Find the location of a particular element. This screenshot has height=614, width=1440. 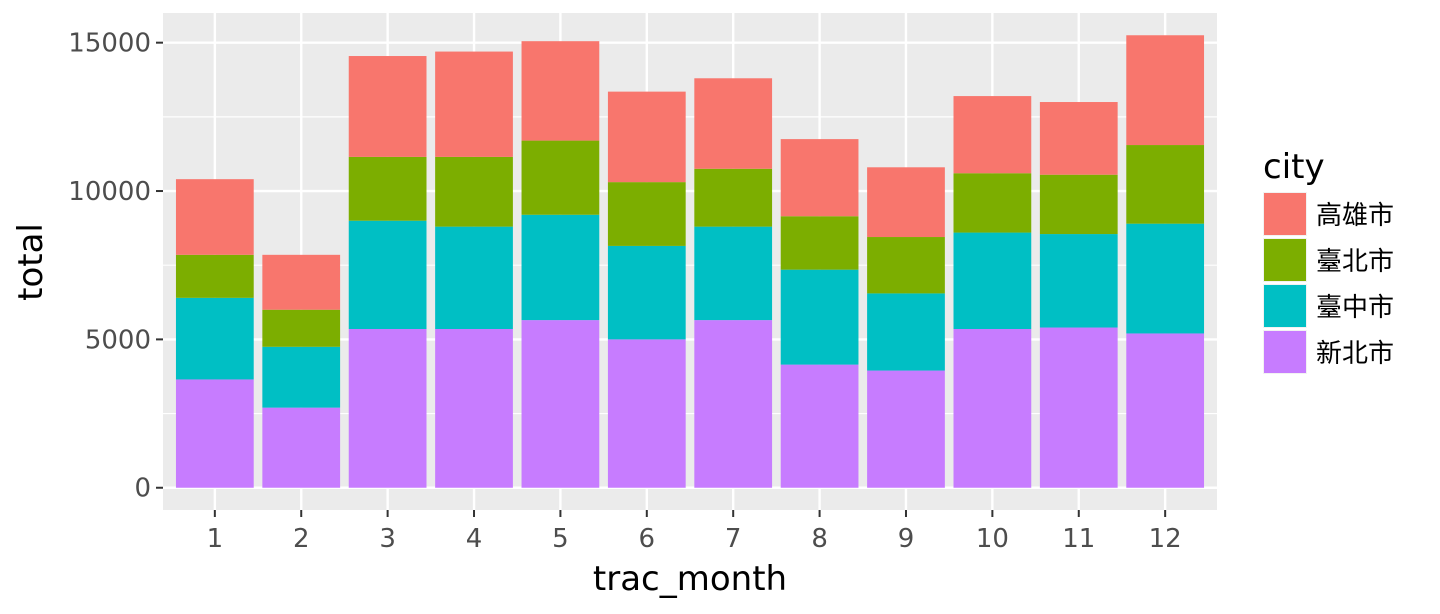

legend-label: 臺中市 is located at coordinates (1355, 308).